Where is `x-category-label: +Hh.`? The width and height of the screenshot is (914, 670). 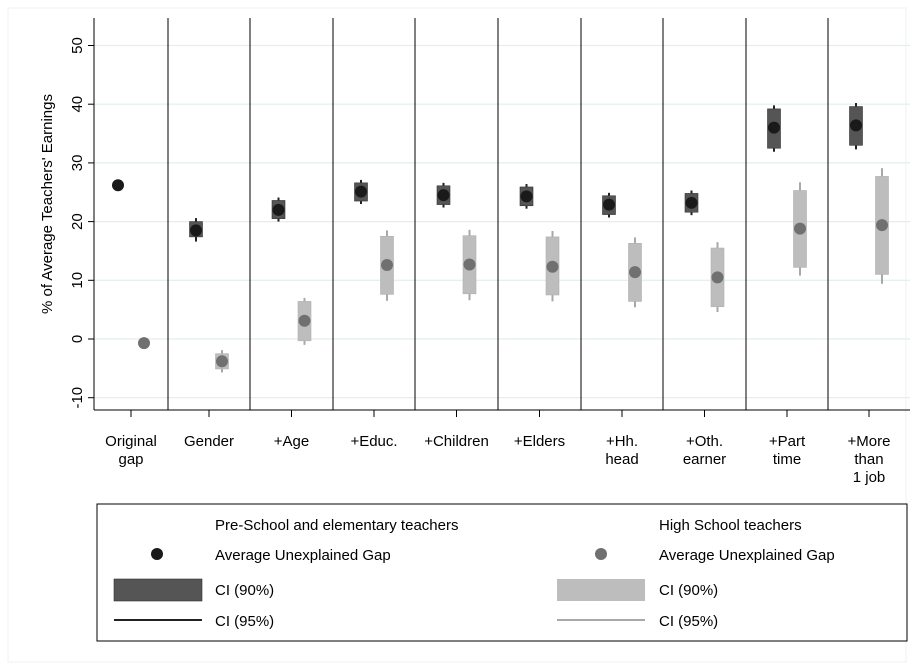 x-category-label: +Hh. is located at coordinates (622, 441).